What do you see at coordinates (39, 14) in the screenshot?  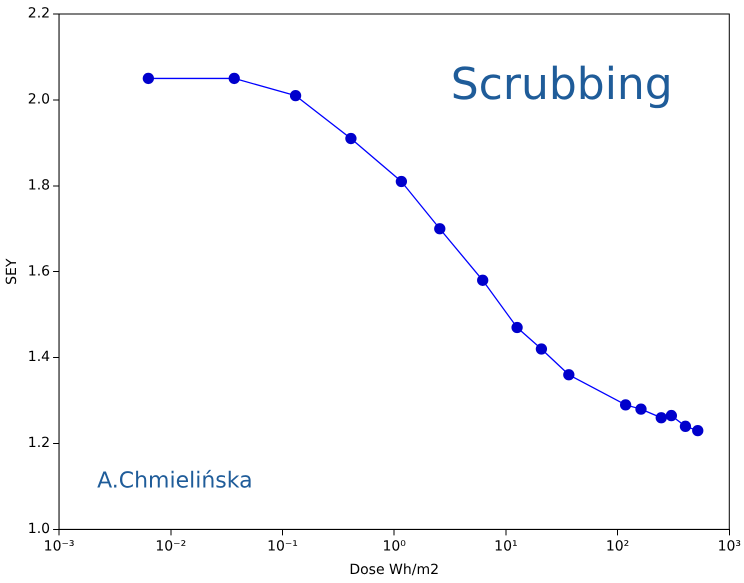 I see `y-tick-label: 2.2` at bounding box center [39, 14].